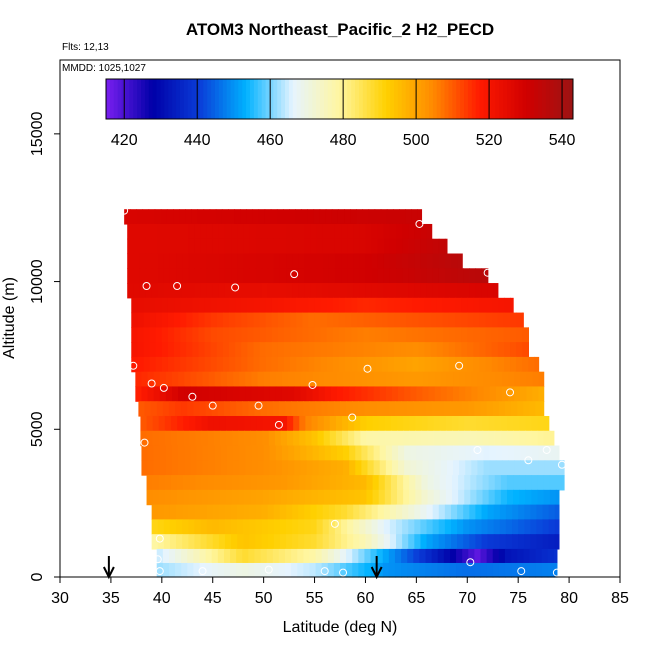 The width and height of the screenshot is (650, 655). Describe the element at coordinates (111, 598) in the screenshot. I see `x-tick-label: 35` at that location.